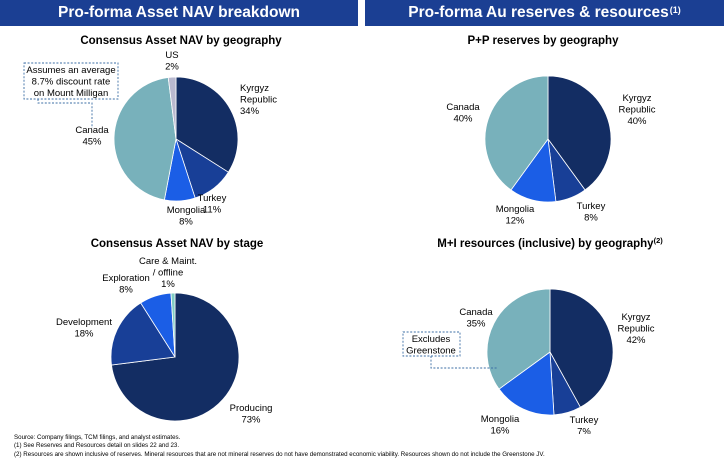 The image size is (724, 460). Describe the element at coordinates (544, 41) in the screenshot. I see `chart-title: P+P reserves by geography` at that location.